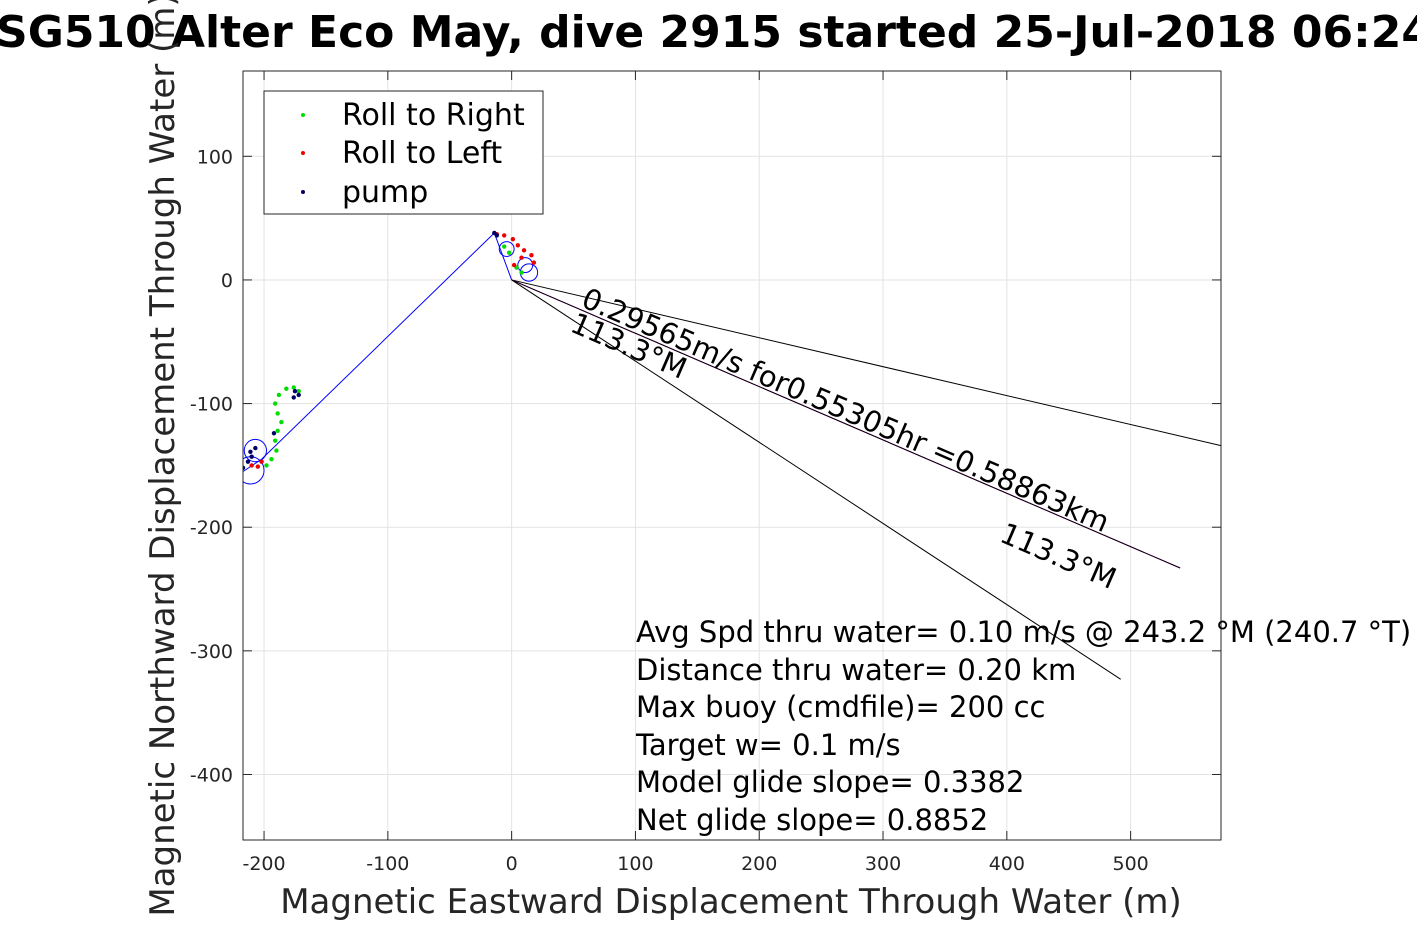 The height and width of the screenshot is (945, 1417). I want to click on legend-marker-roll-left, so click(303, 153).